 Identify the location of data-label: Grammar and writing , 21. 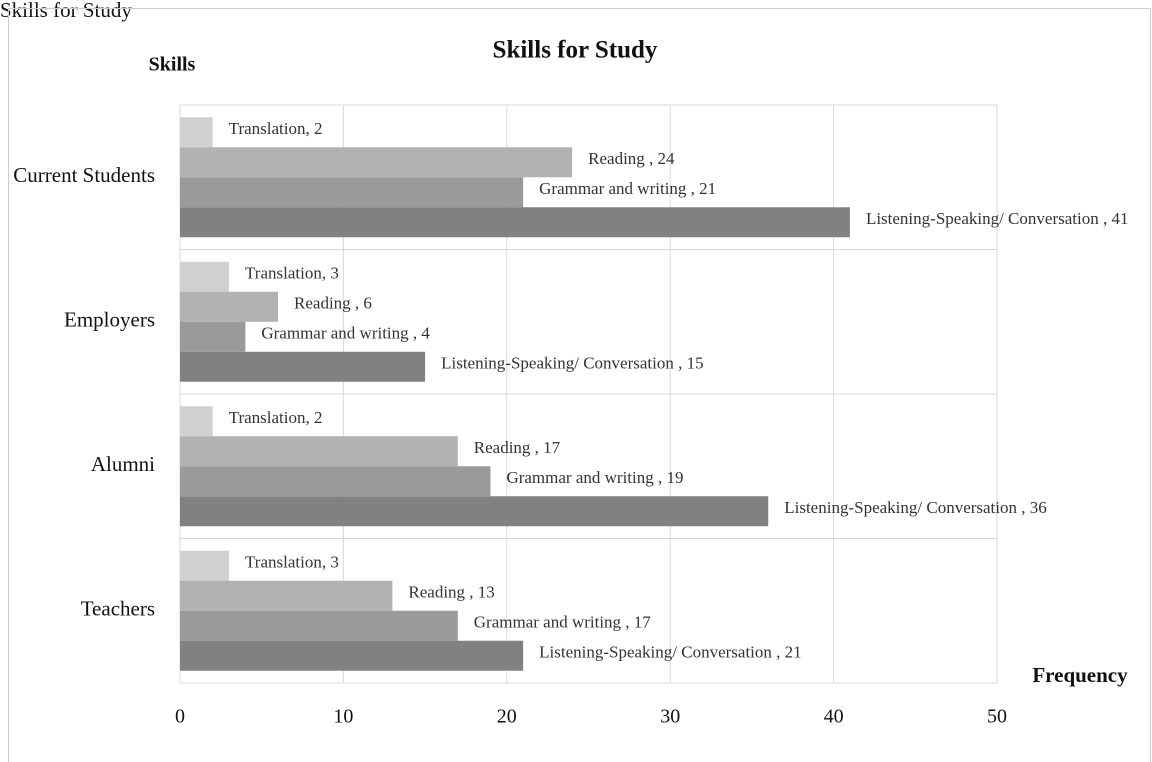
(627, 188).